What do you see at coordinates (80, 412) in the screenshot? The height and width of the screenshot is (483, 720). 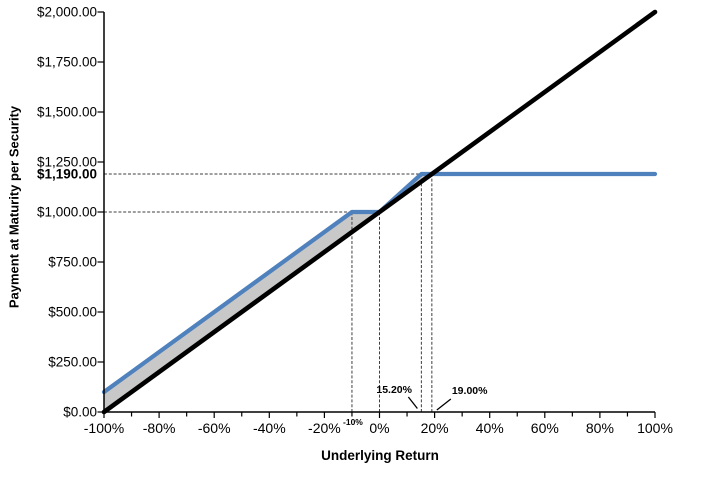 I see `y-axis-tick-label: $0.00` at bounding box center [80, 412].